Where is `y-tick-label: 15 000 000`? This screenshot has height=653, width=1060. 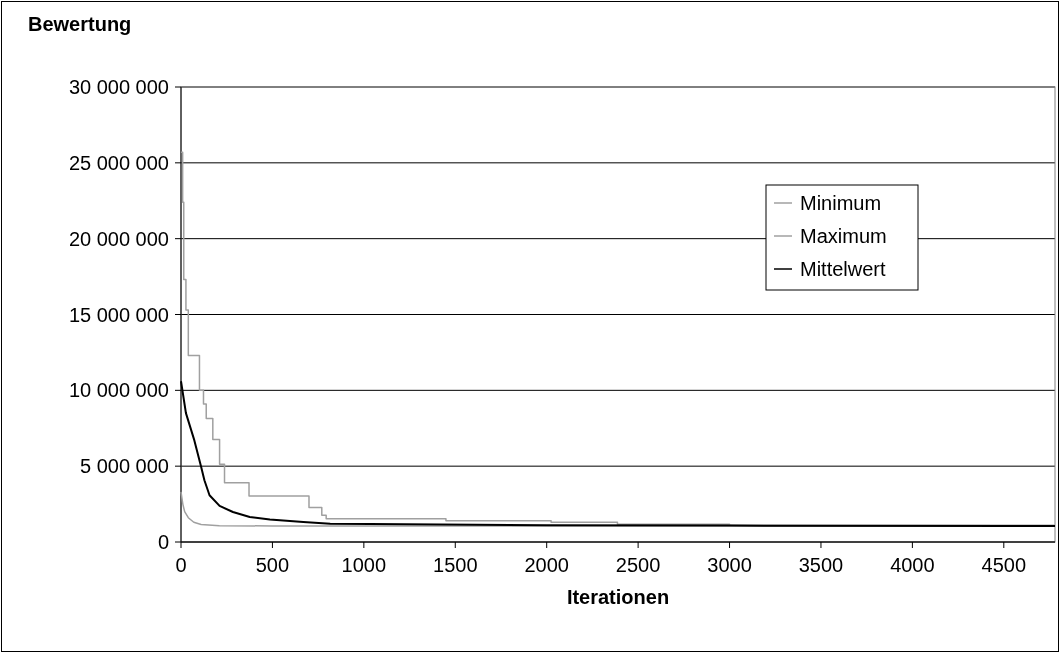
y-tick-label: 15 000 000 is located at coordinates (118, 314).